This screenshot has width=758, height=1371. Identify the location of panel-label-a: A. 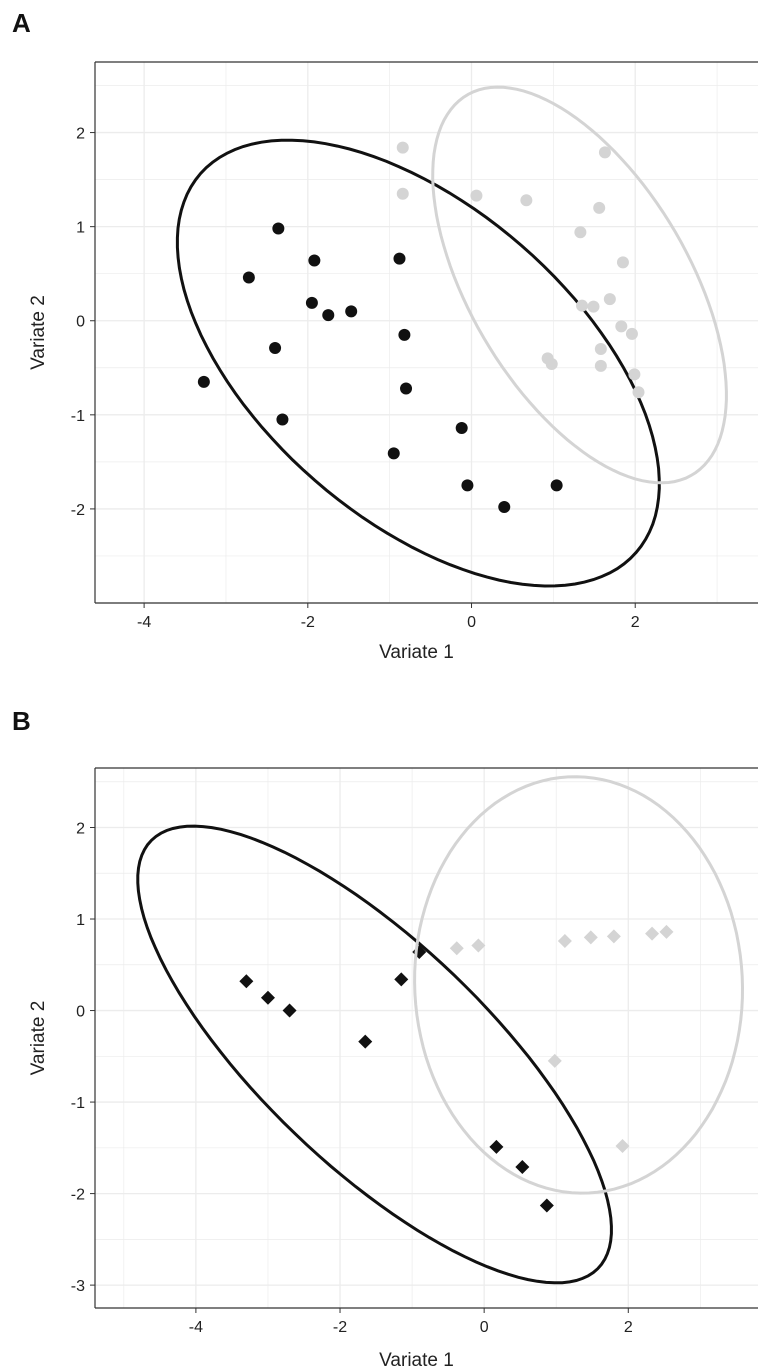
(21, 23).